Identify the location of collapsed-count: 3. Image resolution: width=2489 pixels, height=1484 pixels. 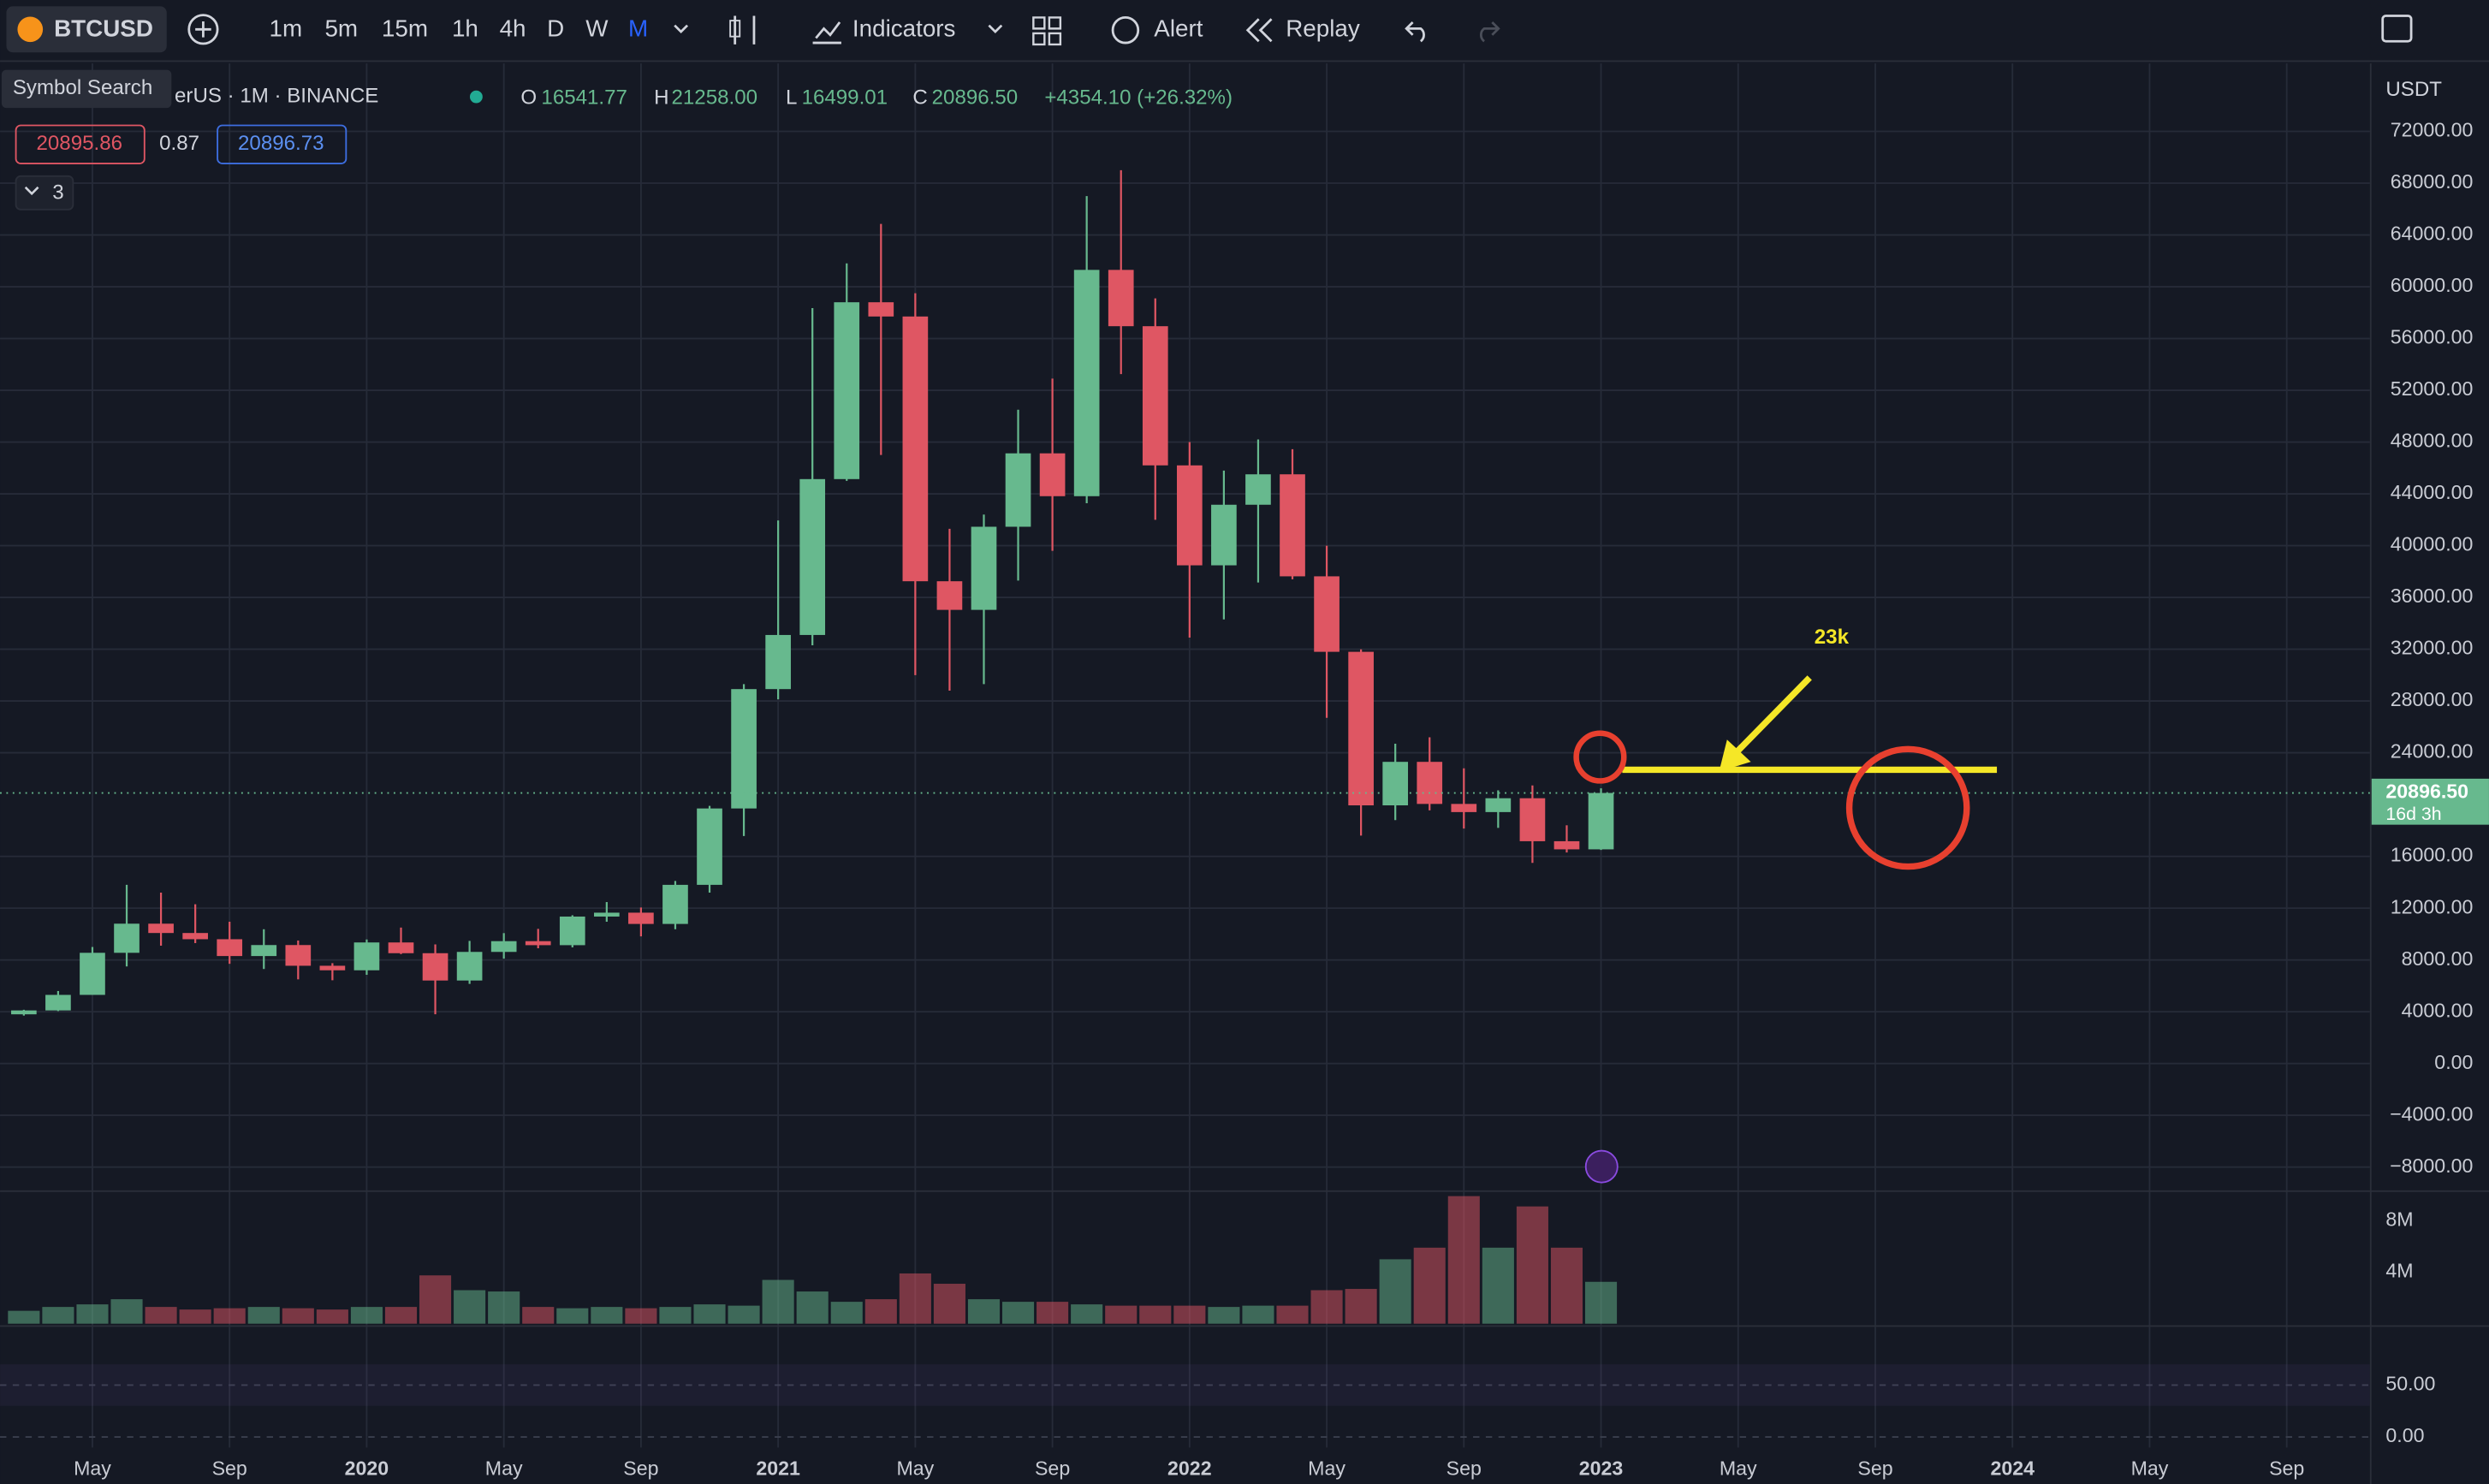
(57, 193).